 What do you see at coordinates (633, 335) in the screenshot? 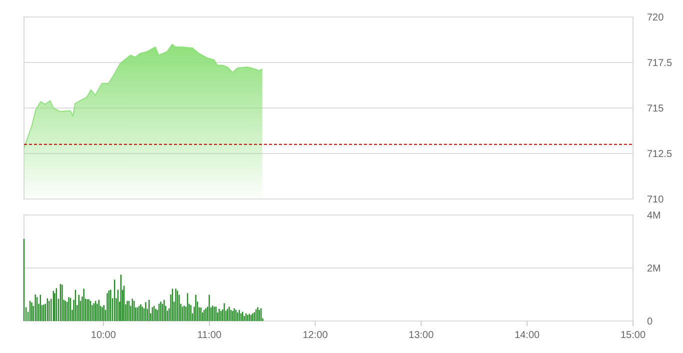
I see `x-tick-label: 15:00` at bounding box center [633, 335].